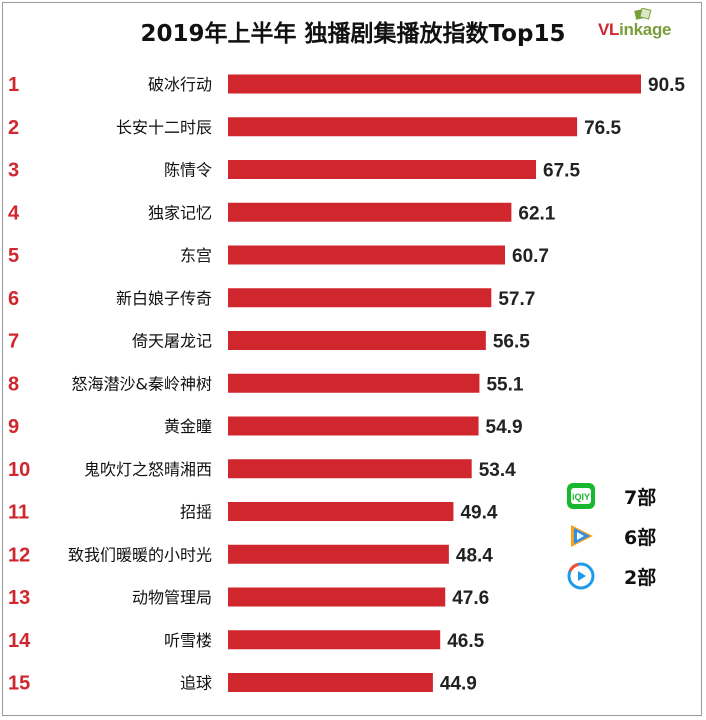 Image resolution: width=706 pixels, height=720 pixels. I want to click on value-label: 76.5, so click(602, 128).